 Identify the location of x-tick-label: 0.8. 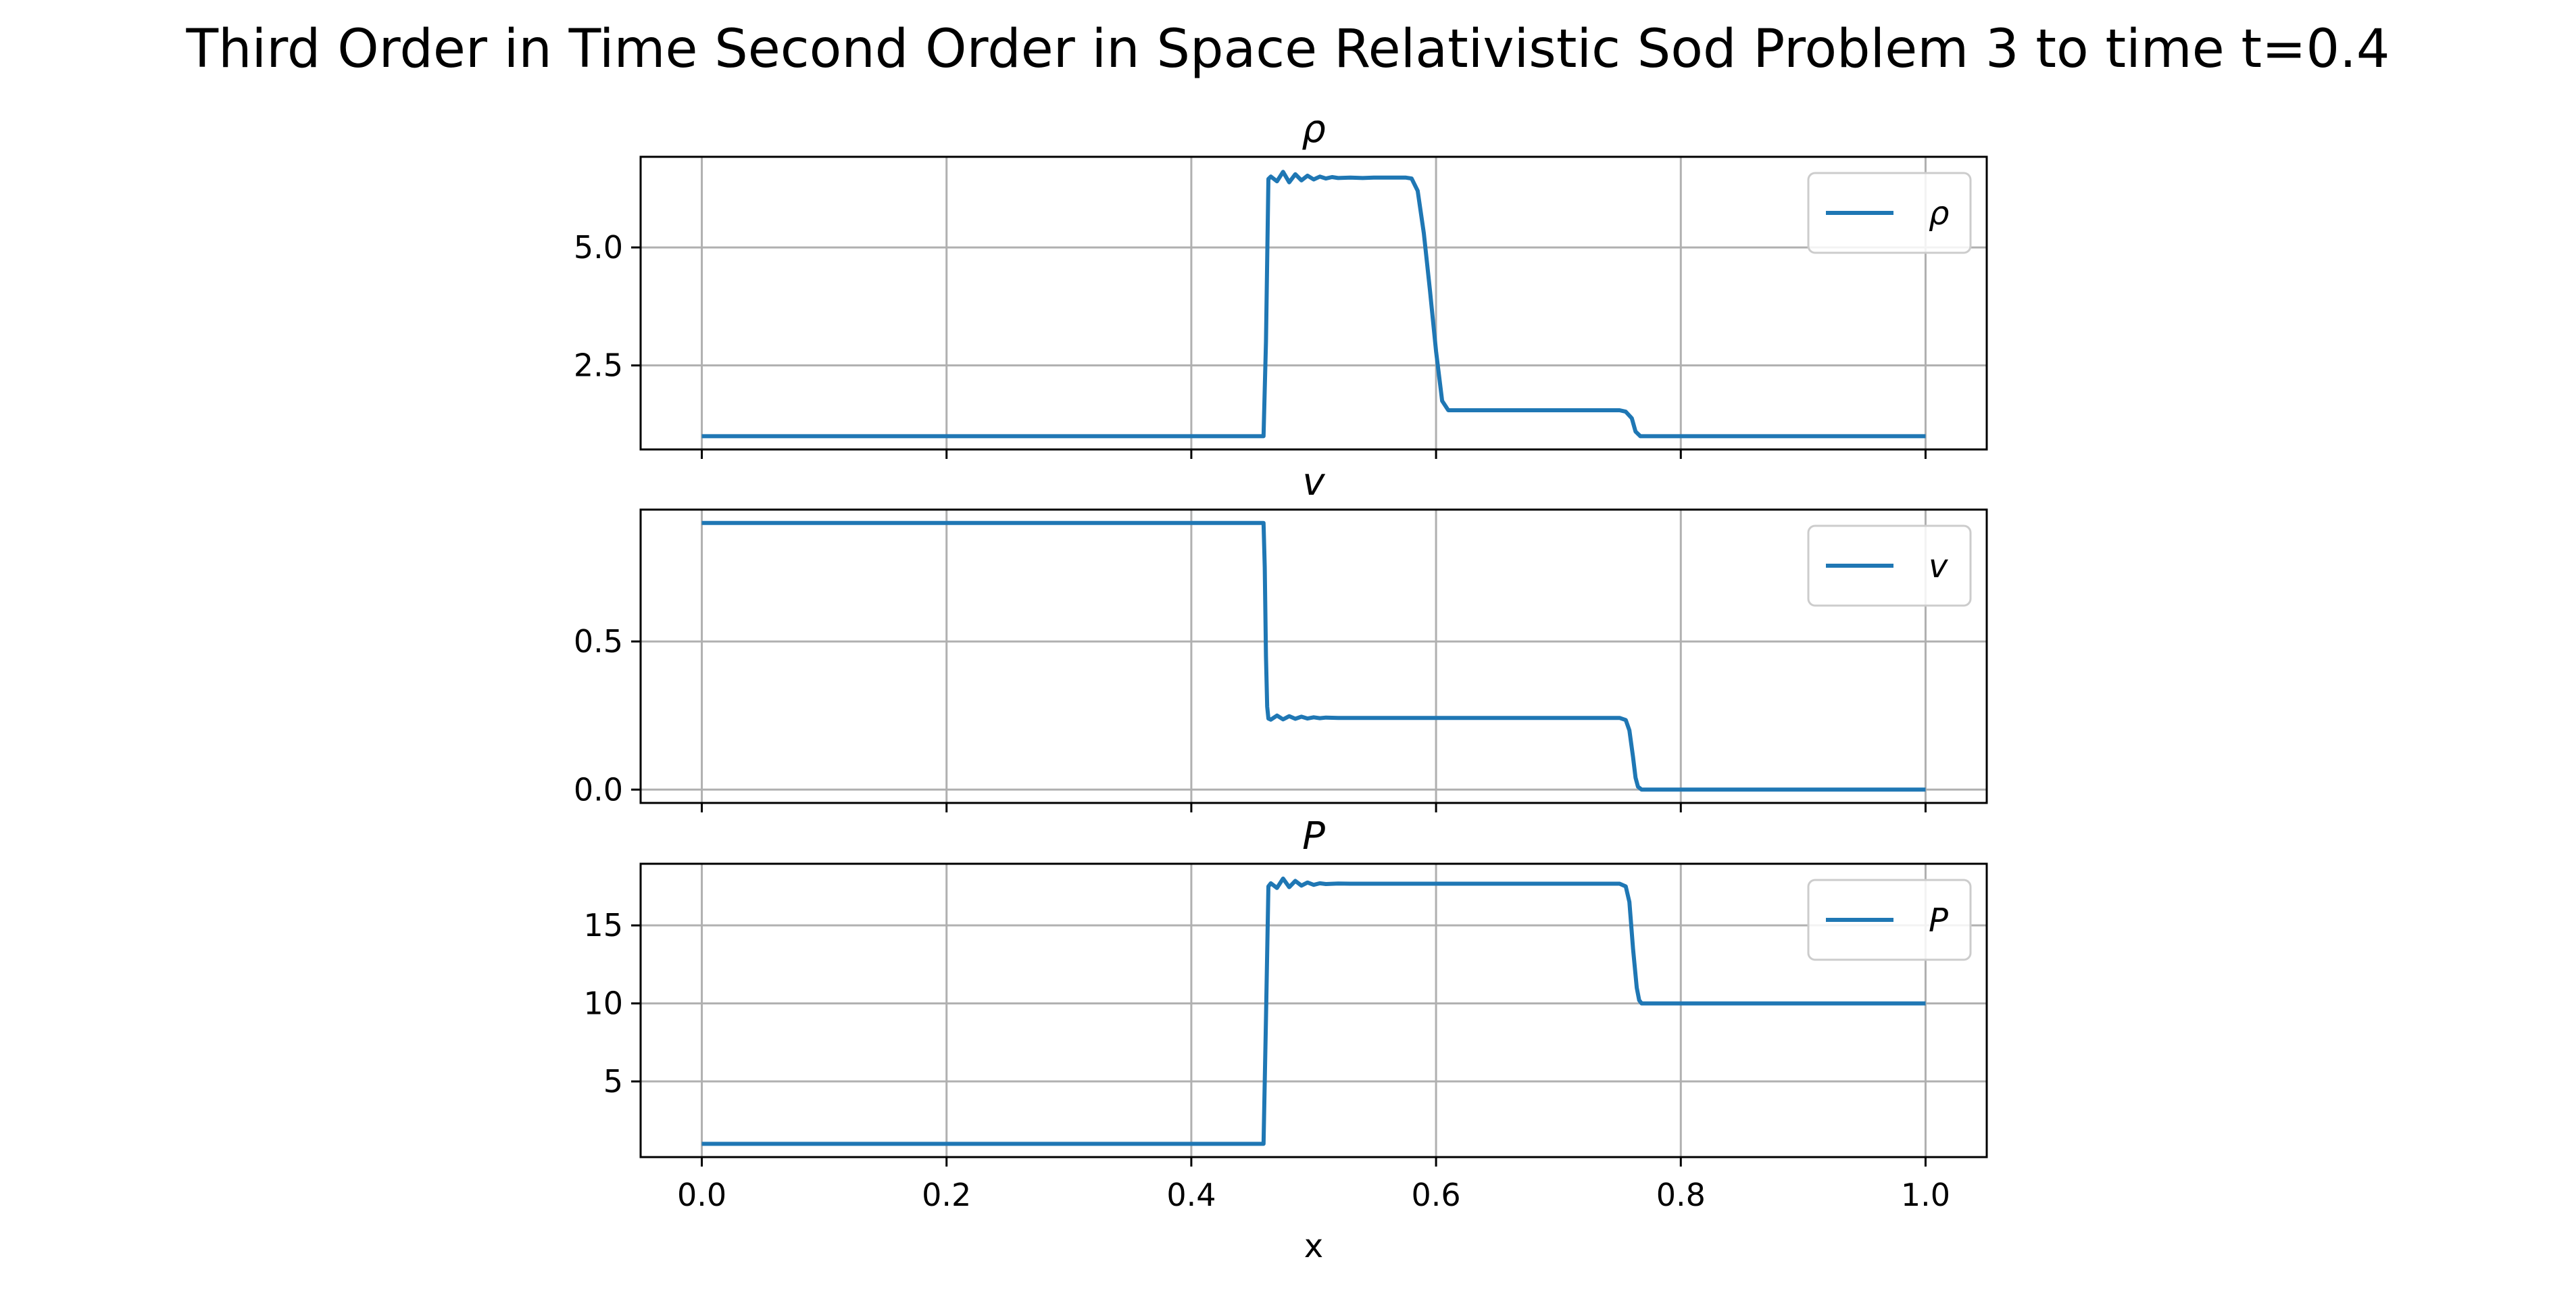
(1681, 1195).